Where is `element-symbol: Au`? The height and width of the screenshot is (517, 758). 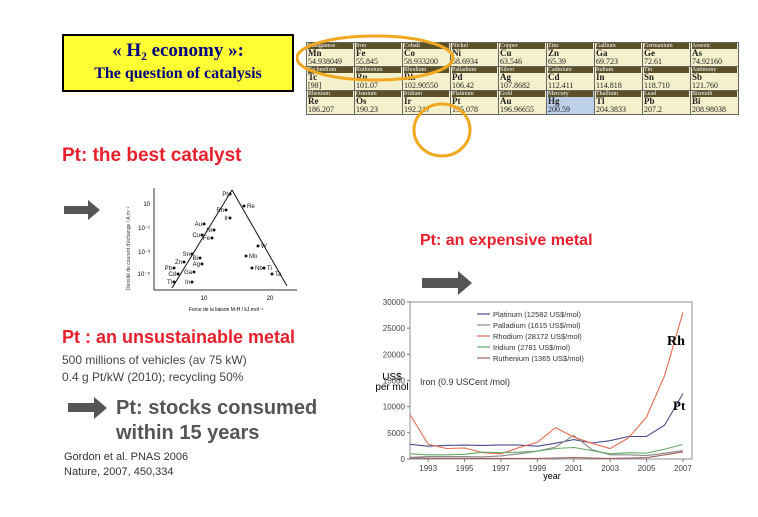
element-symbol: Au is located at coordinates (506, 101).